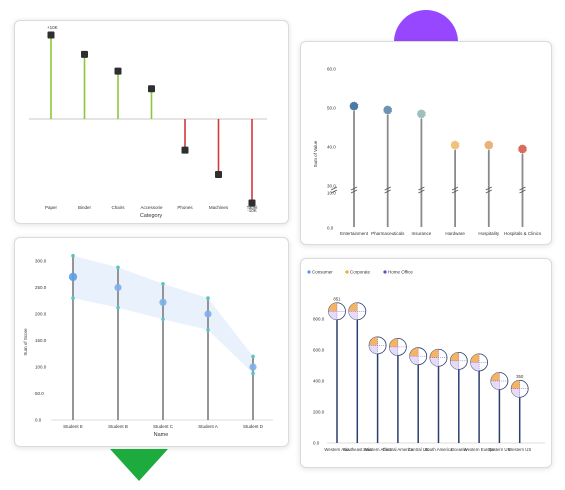 The width and height of the screenshot is (565, 490). What do you see at coordinates (25, 342) in the screenshot?
I see `y-axis-title: Sum of Score` at bounding box center [25, 342].